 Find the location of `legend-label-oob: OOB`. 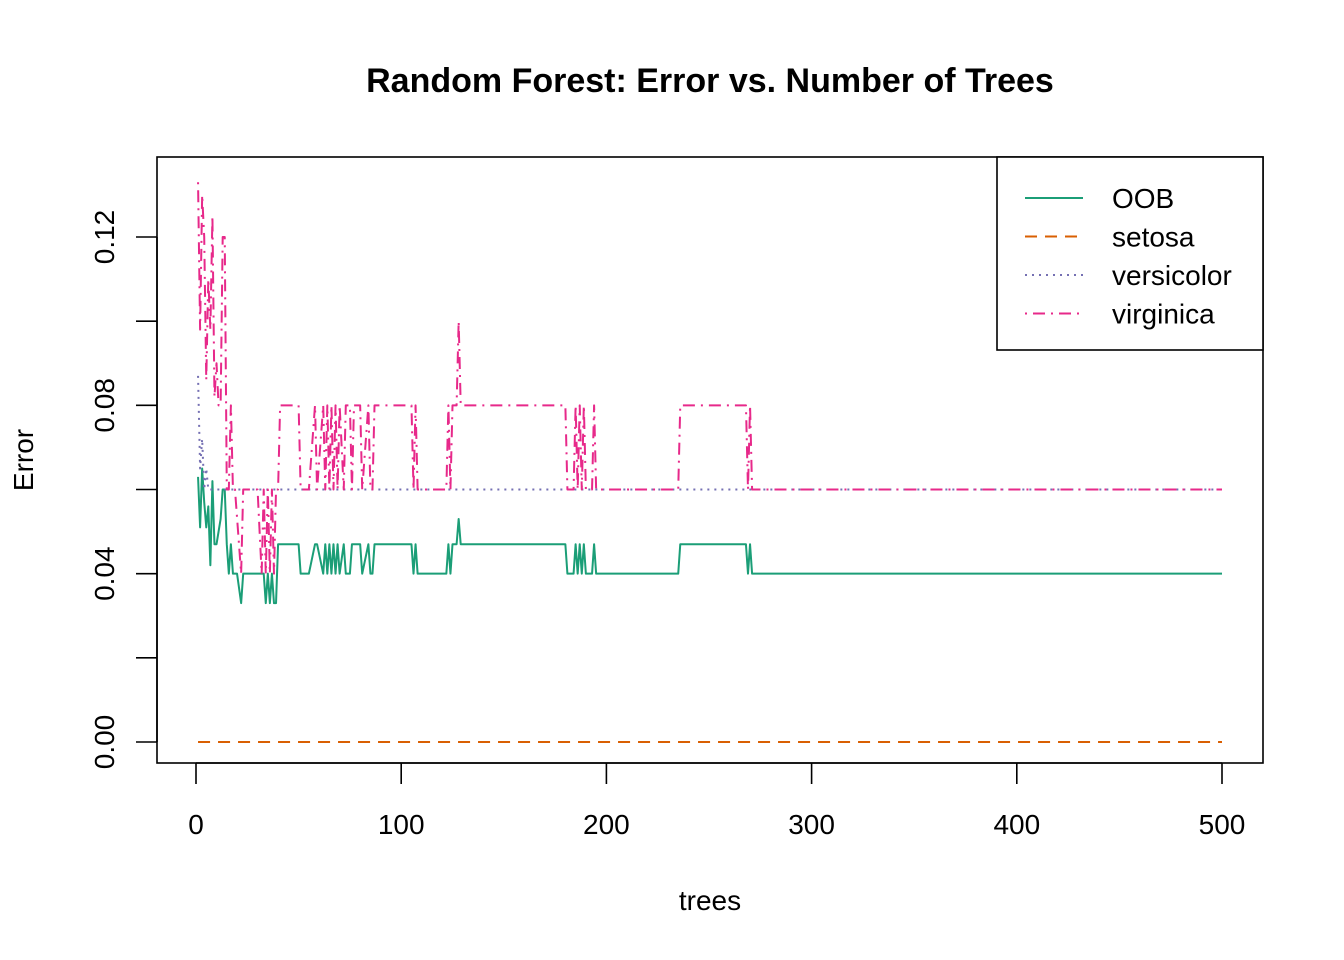

legend-label-oob: OOB is located at coordinates (1143, 198).